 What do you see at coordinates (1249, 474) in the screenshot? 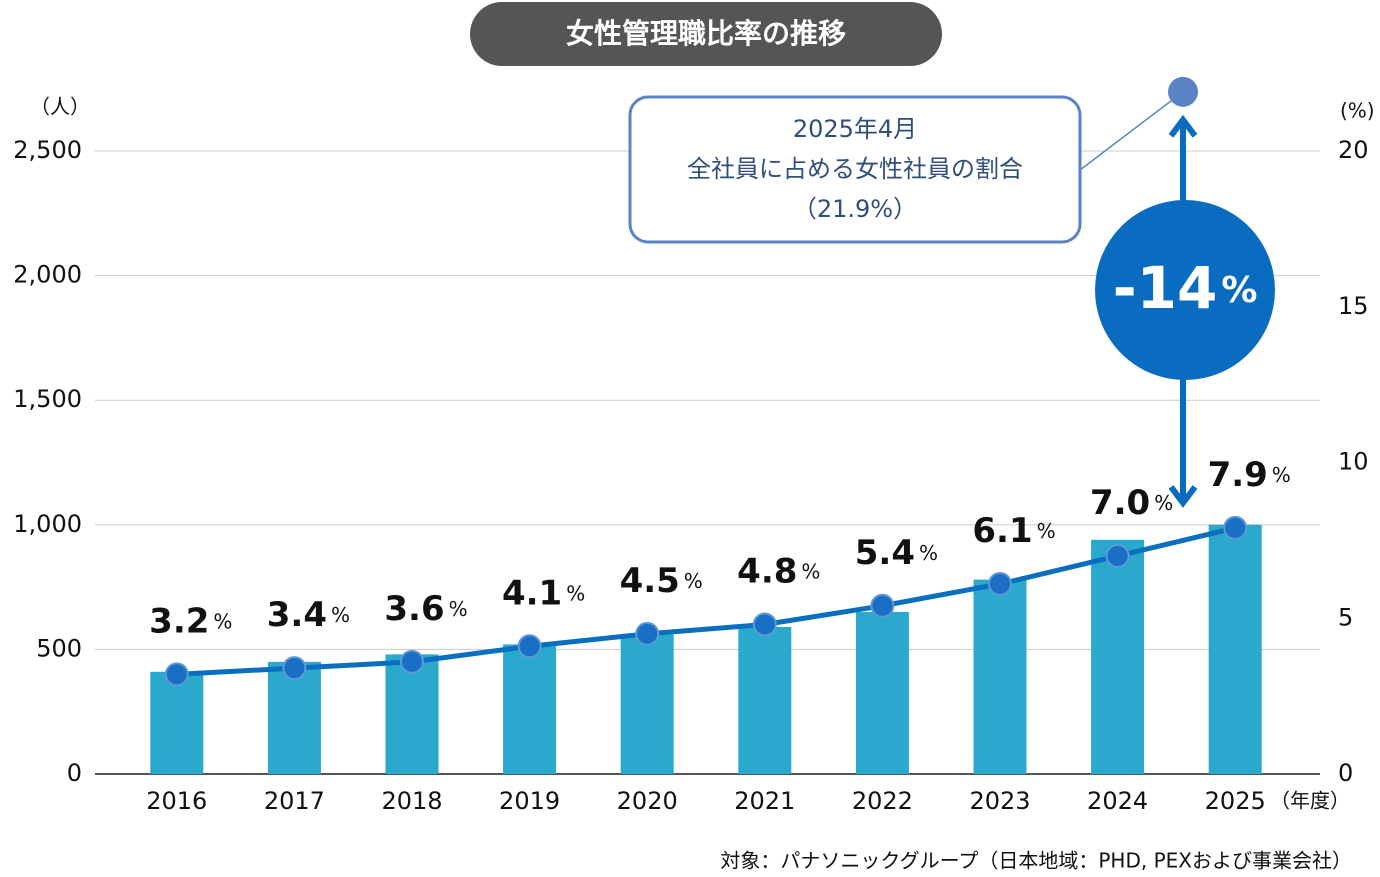
I see `value-label: 7.9%` at bounding box center [1249, 474].